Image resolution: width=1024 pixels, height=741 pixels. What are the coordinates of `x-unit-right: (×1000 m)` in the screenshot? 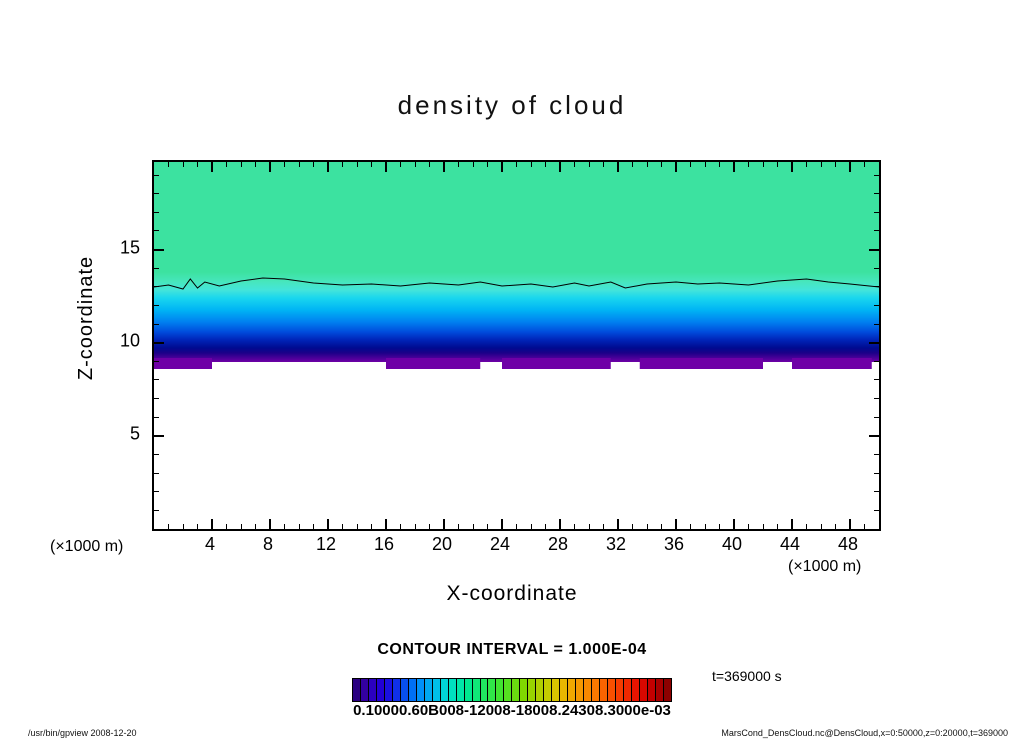 It's located at (825, 566).